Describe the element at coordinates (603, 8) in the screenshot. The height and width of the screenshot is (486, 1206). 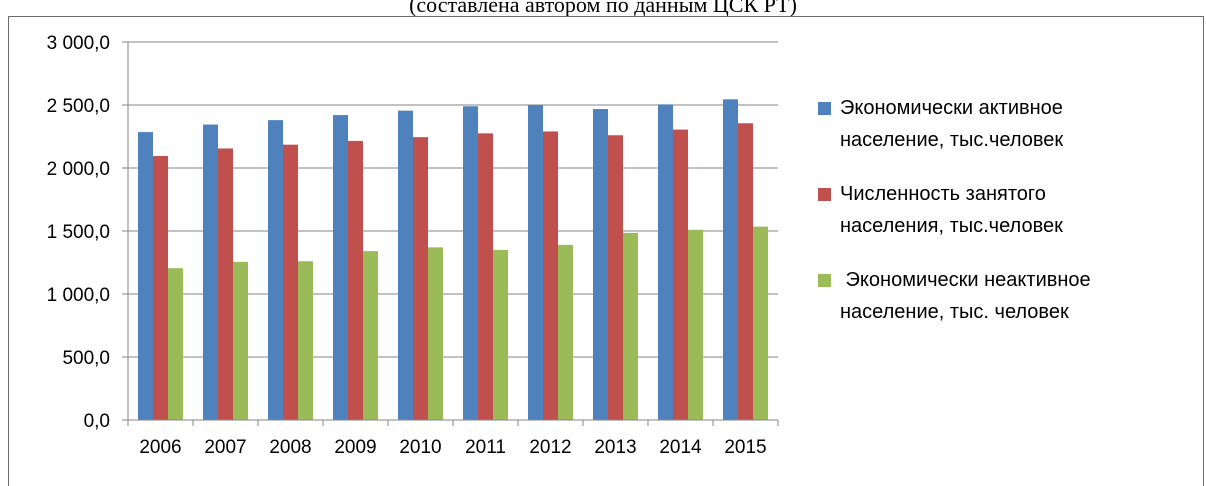
I see `chart-caption: (составлена автором по данным ЦСК РТ)` at that location.